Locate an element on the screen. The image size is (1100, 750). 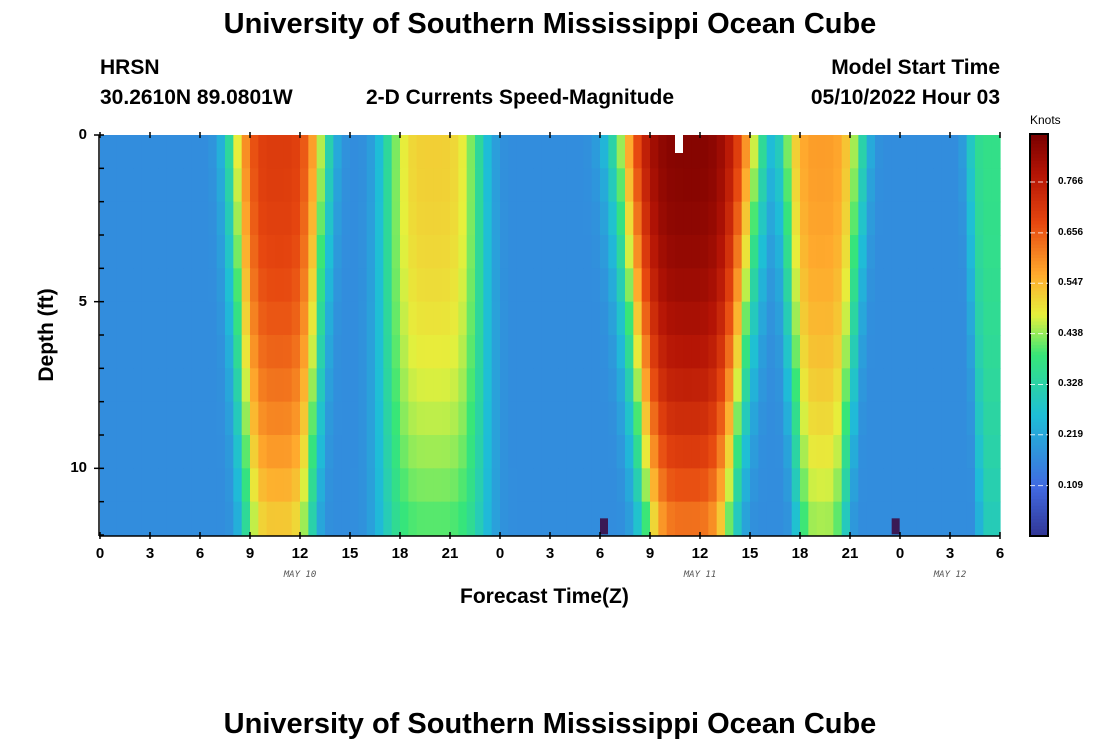
colorbar-tick-label: 0.219 is located at coordinates (1071, 434).